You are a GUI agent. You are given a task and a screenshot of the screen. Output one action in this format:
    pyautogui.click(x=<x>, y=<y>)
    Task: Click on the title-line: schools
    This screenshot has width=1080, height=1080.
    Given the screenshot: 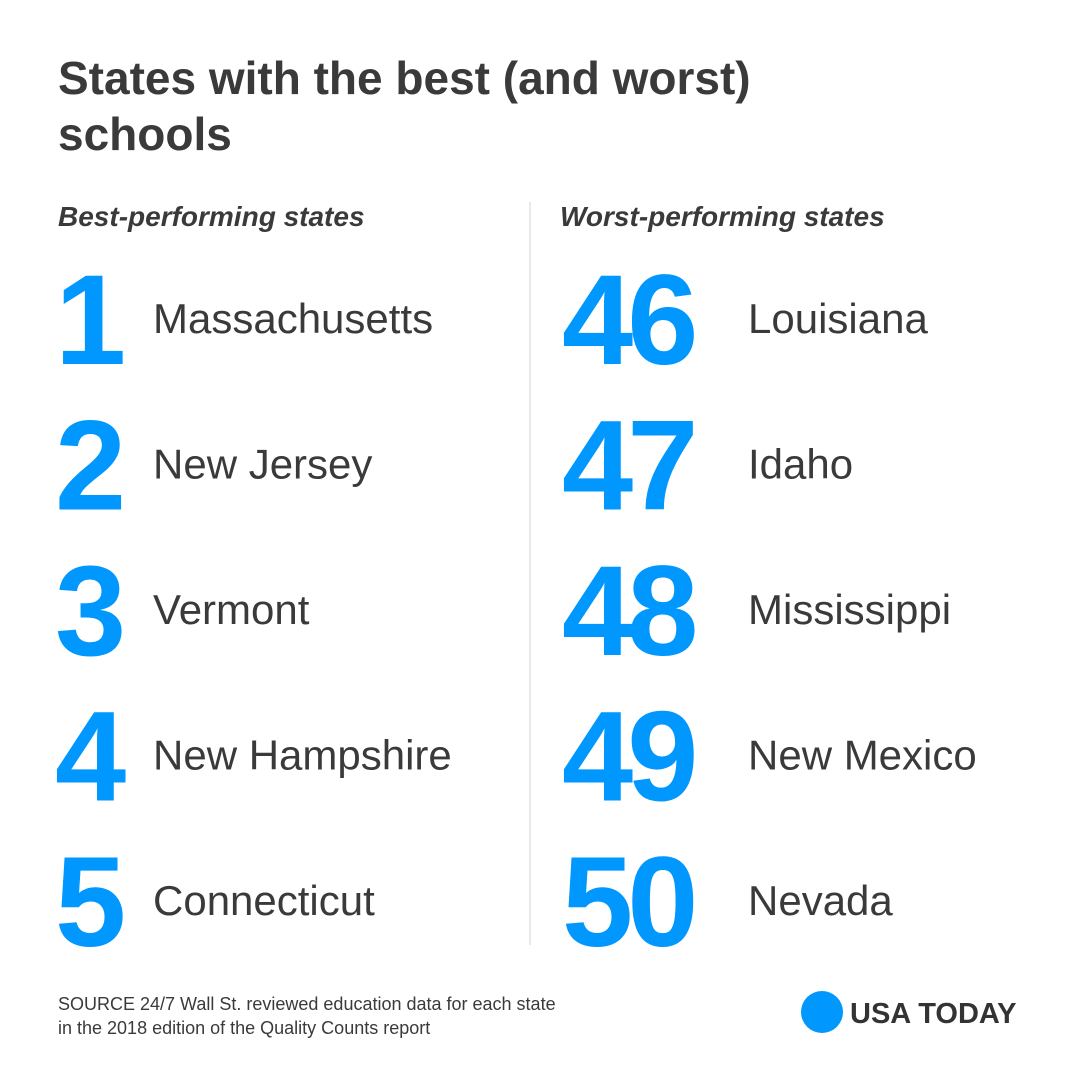 What is the action you would take?
    pyautogui.click(x=145, y=134)
    